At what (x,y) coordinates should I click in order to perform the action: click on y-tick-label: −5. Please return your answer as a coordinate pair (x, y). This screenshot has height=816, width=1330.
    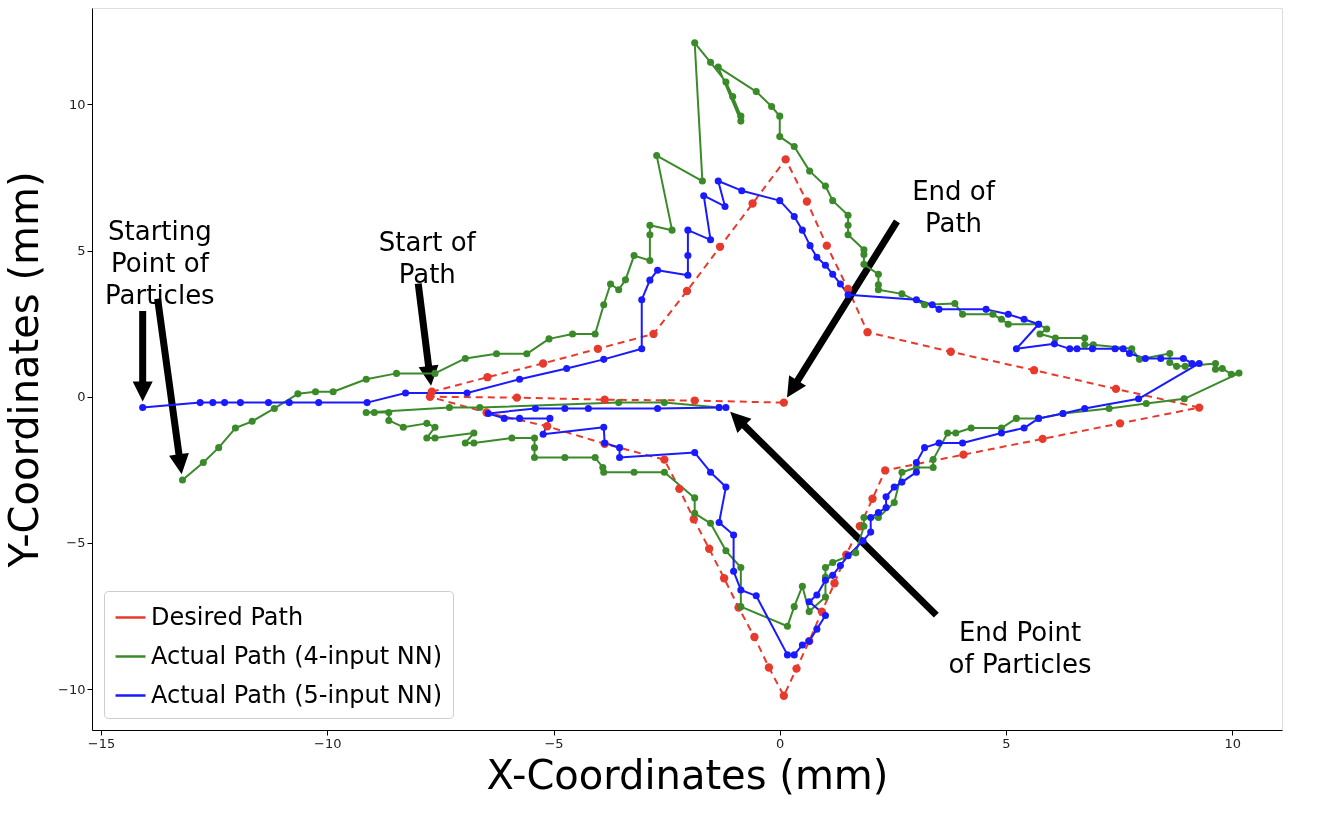
    Looking at the image, I should click on (76, 543).